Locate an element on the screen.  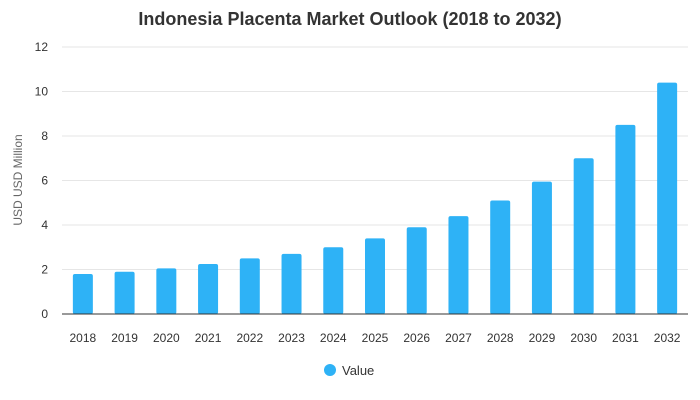
x-tick-label: 2023 is located at coordinates (291, 338).